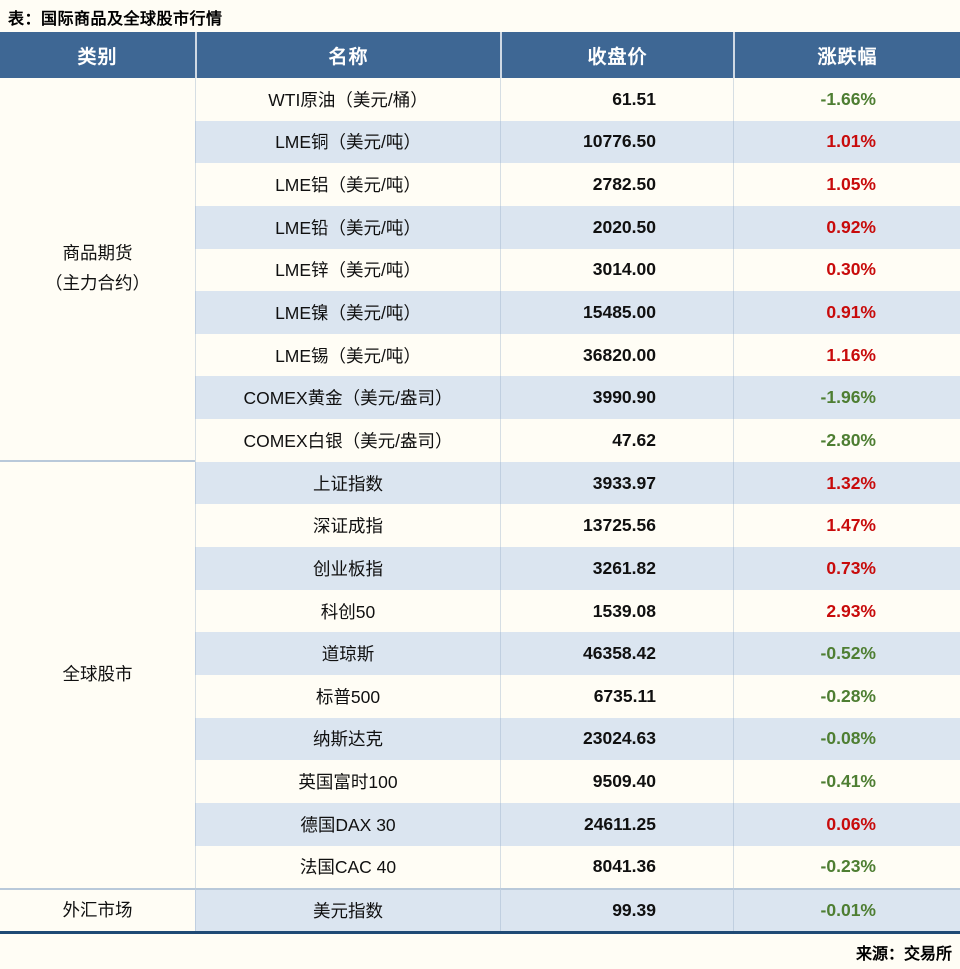 Image resolution: width=960 pixels, height=969 pixels. I want to click on instrument-name-cell: LME锌（美元/吨）, so click(347, 270).